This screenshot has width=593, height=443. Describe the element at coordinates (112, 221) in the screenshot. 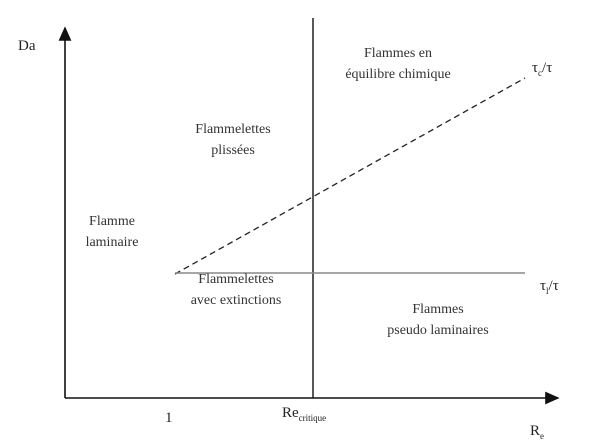

I see `region-label: Flamme` at that location.